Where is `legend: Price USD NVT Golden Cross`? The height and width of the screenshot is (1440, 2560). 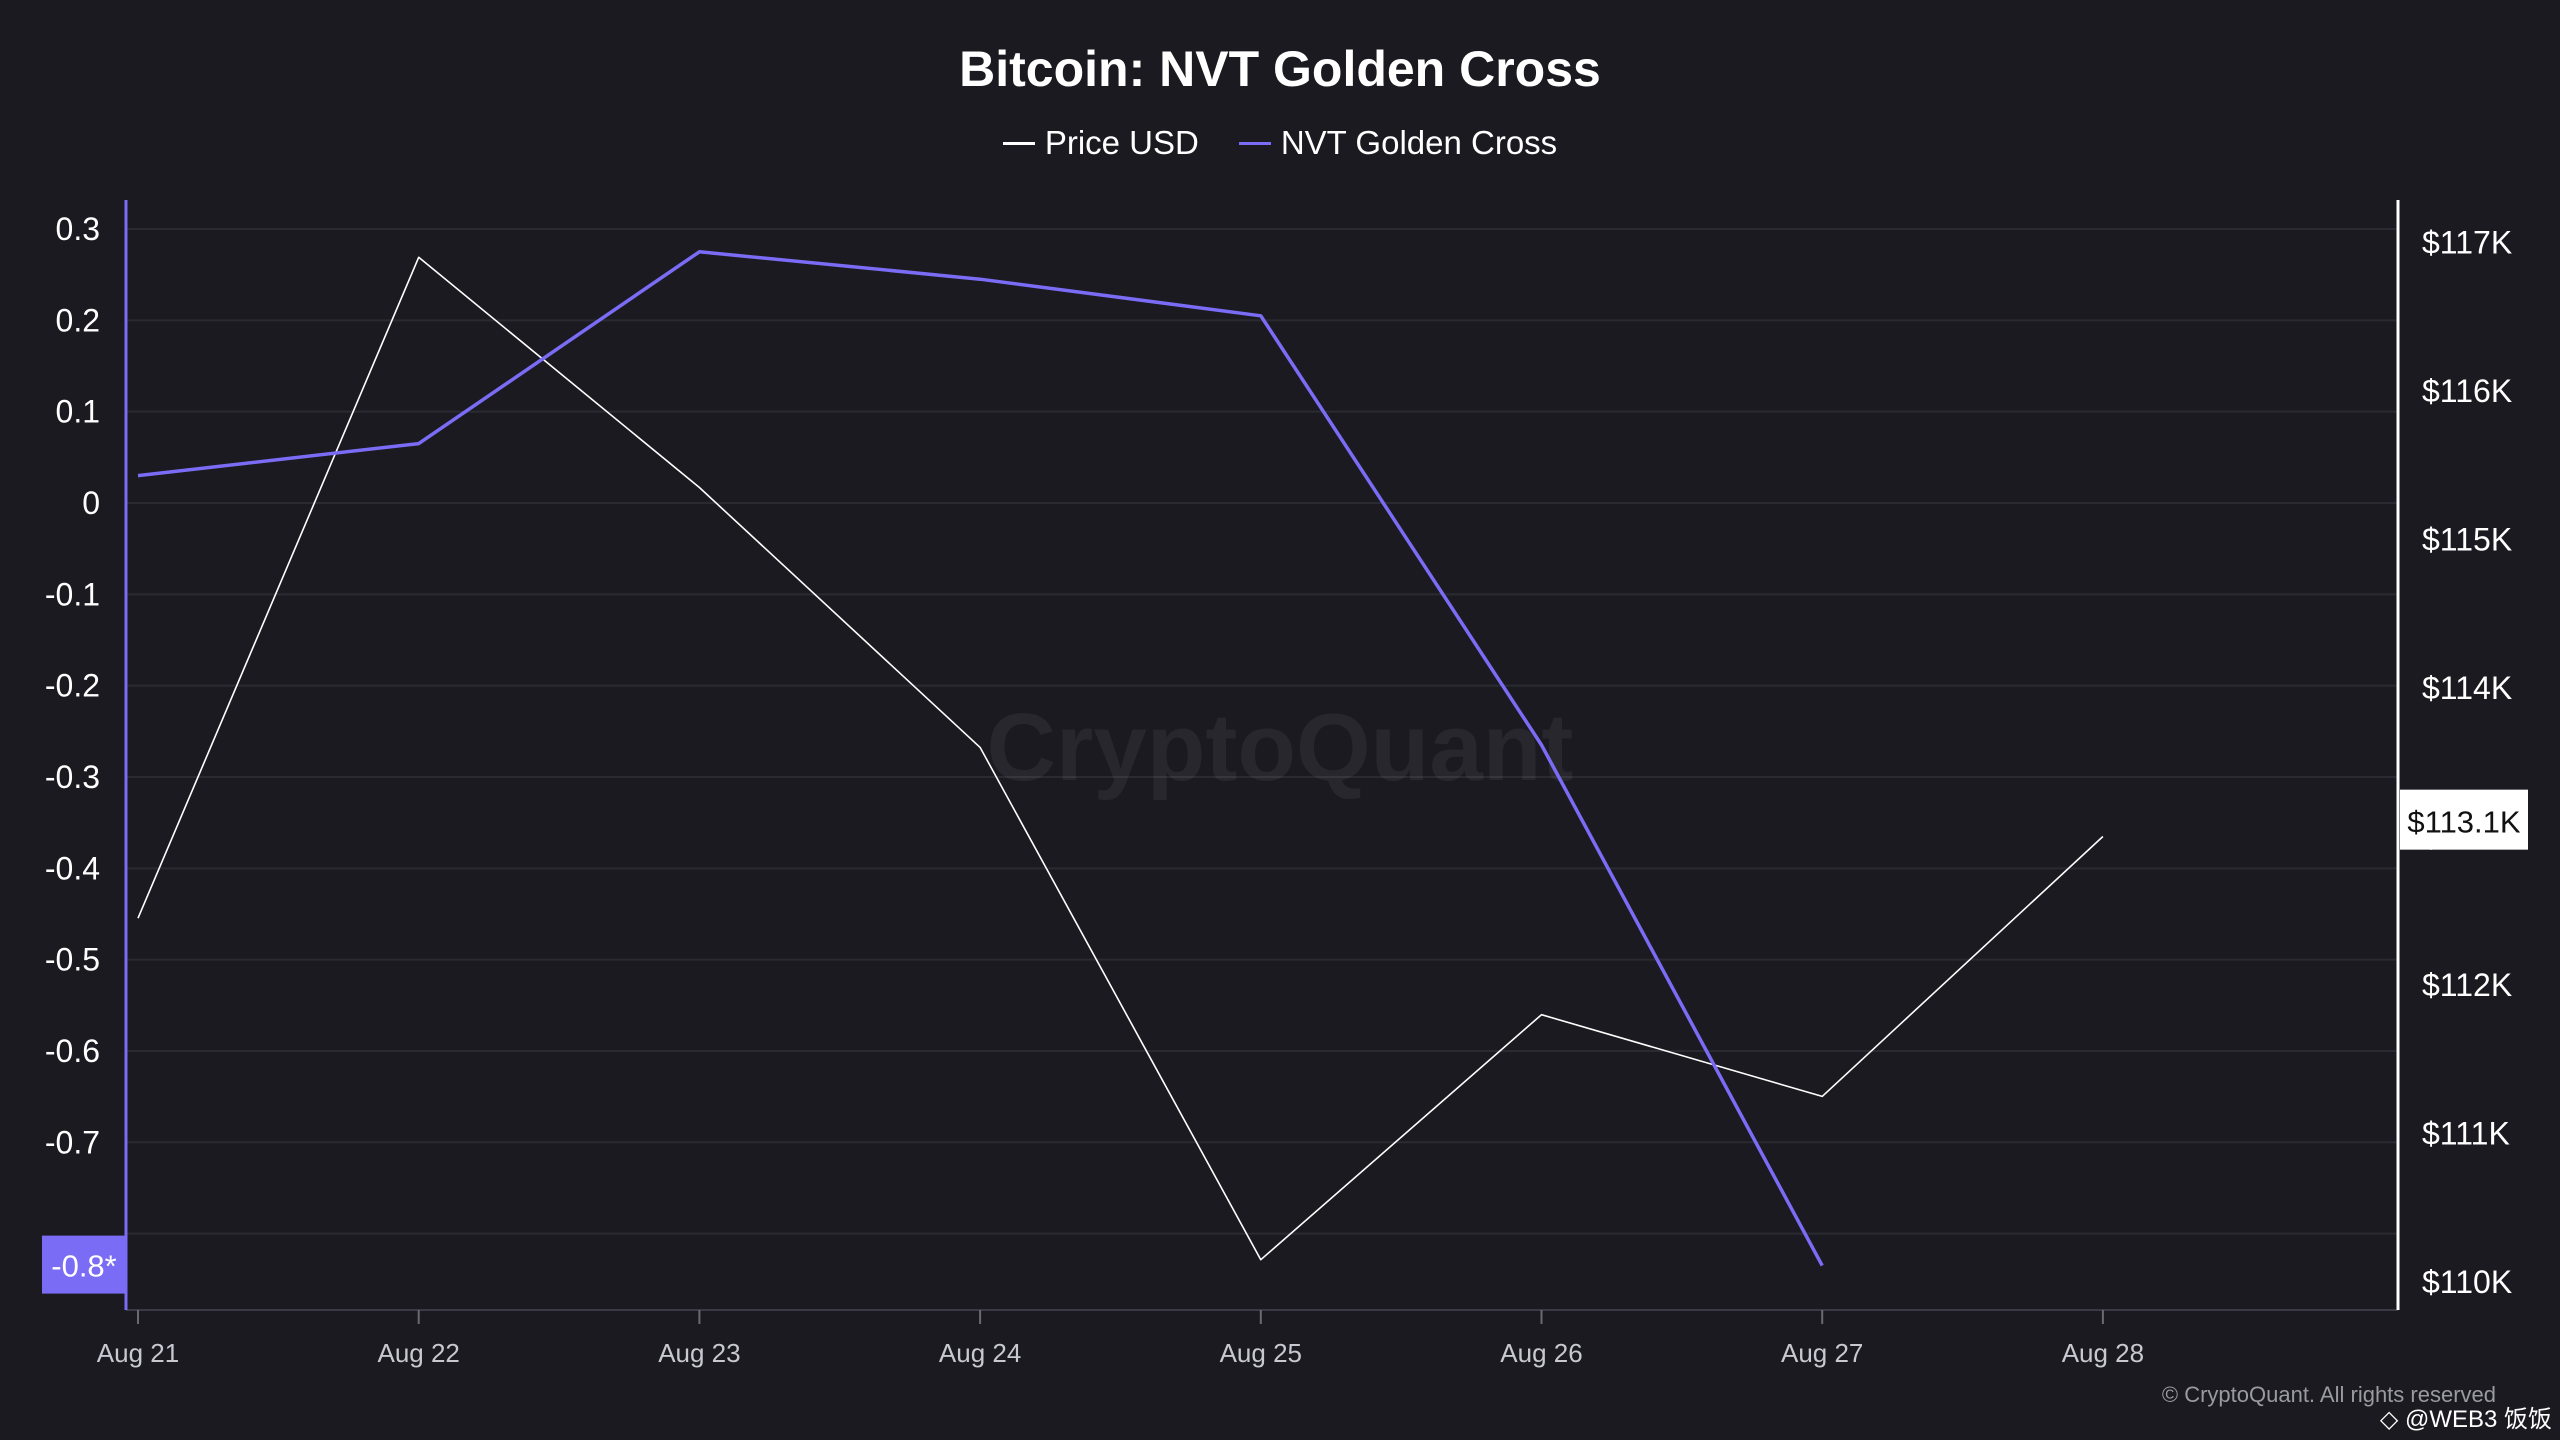 legend: Price USD NVT Golden Cross is located at coordinates (1280, 143).